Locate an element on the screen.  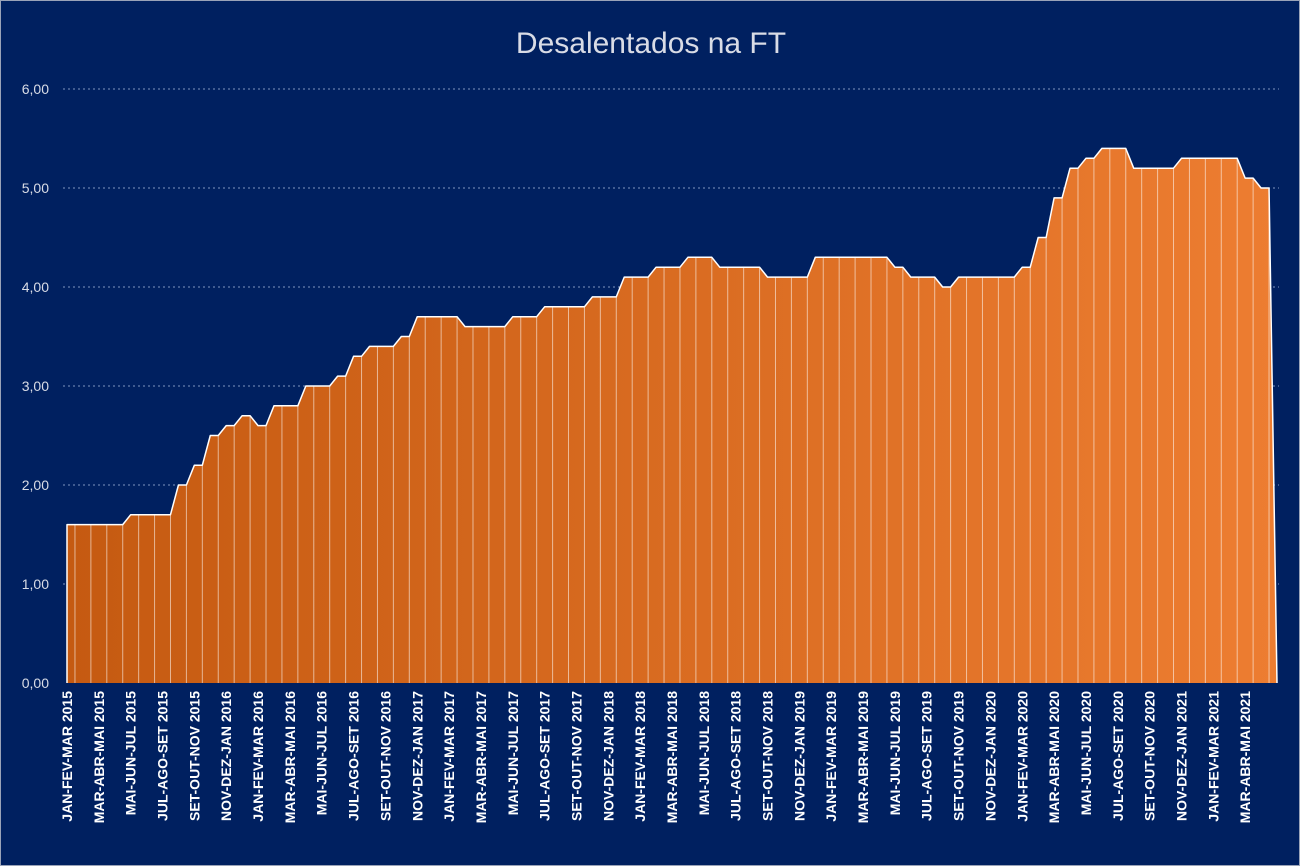
chart-title: Desalentados na FT is located at coordinates (651, 43).